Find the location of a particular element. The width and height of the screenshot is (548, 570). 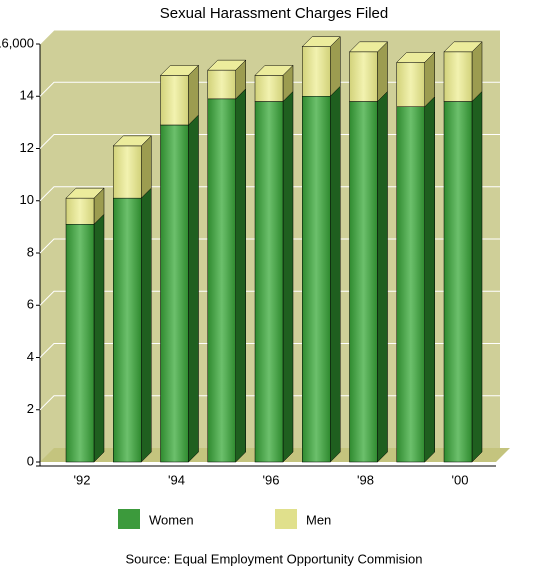

y-tick-label: 16,000 is located at coordinates (17, 42).